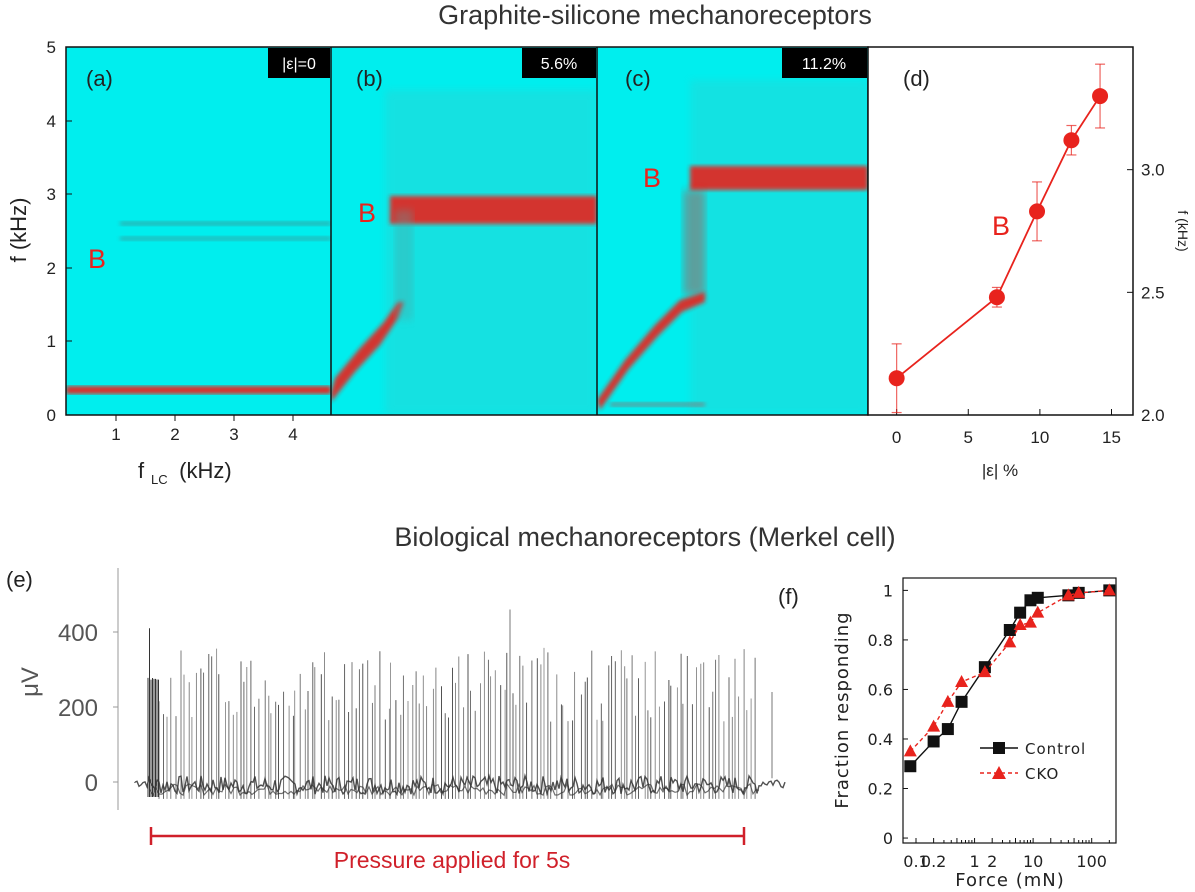  What do you see at coordinates (159, 479) in the screenshot?
I see `spec-xlabel-sub: LC` at bounding box center [159, 479].